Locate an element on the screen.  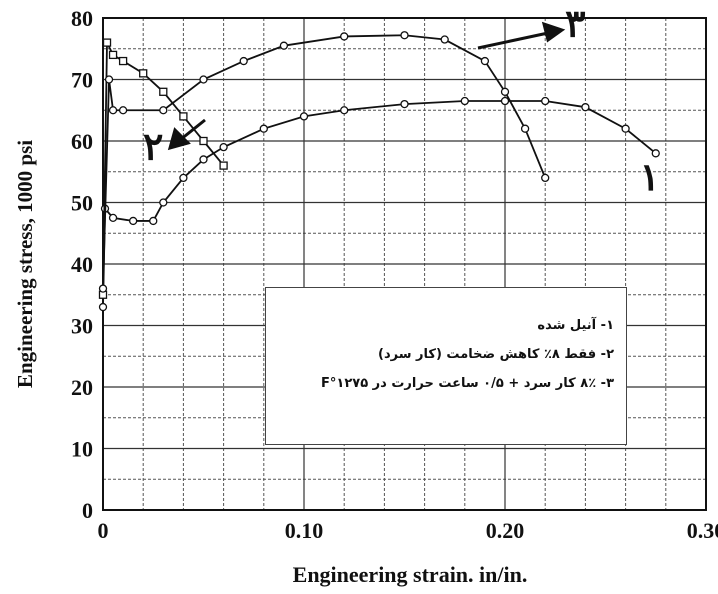
arrows is located at coordinates (366, 86).